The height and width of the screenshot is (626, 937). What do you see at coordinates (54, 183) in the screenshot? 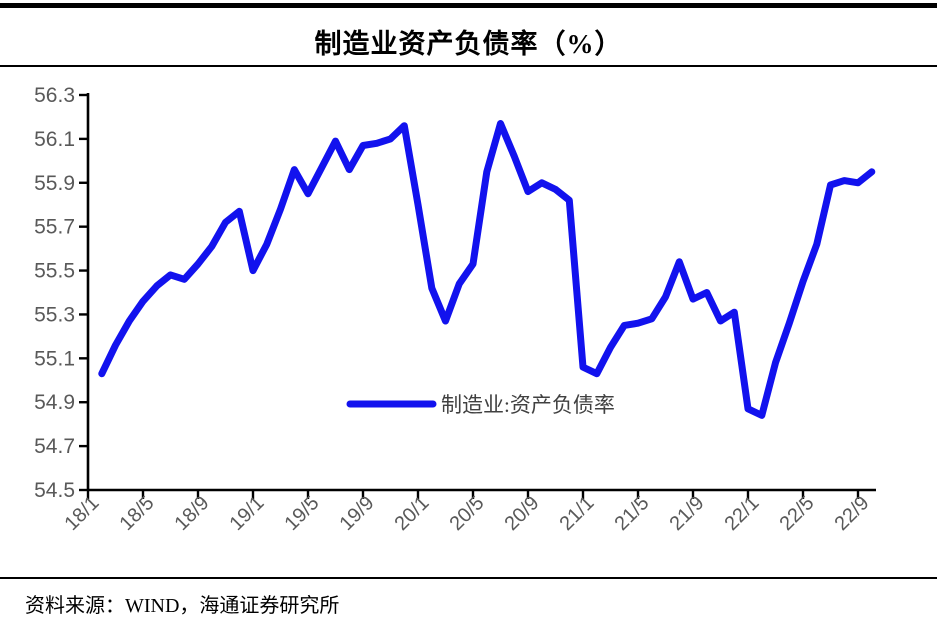
I see `y-tick-label: 55.9` at bounding box center [54, 183].